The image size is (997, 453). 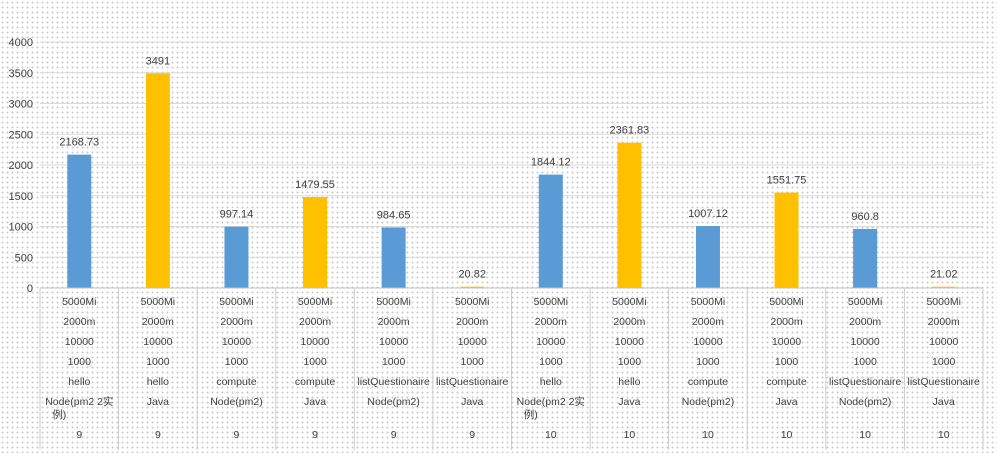 What do you see at coordinates (944, 275) in the screenshot?
I see `data-label: 21.02` at bounding box center [944, 275].